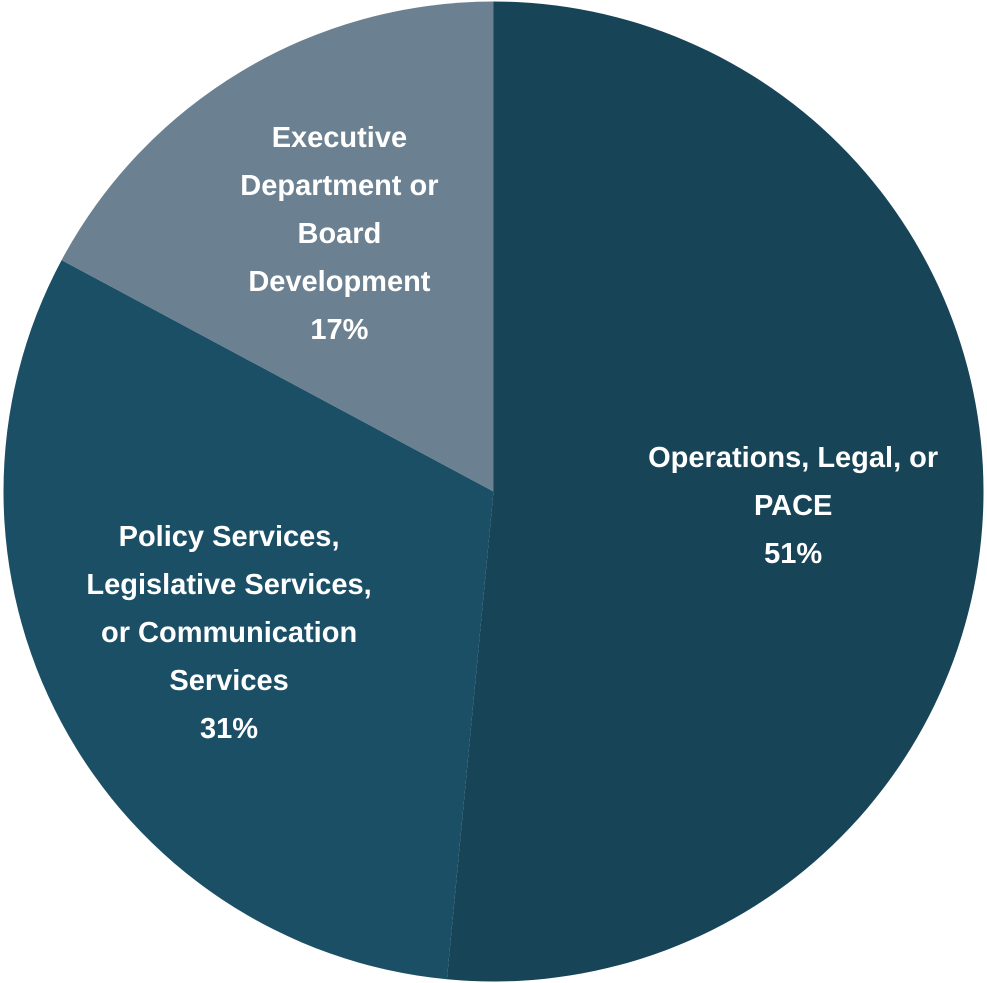 The height and width of the screenshot is (983, 987). What do you see at coordinates (793, 554) in the screenshot?
I see `data-label: 51%` at bounding box center [793, 554].